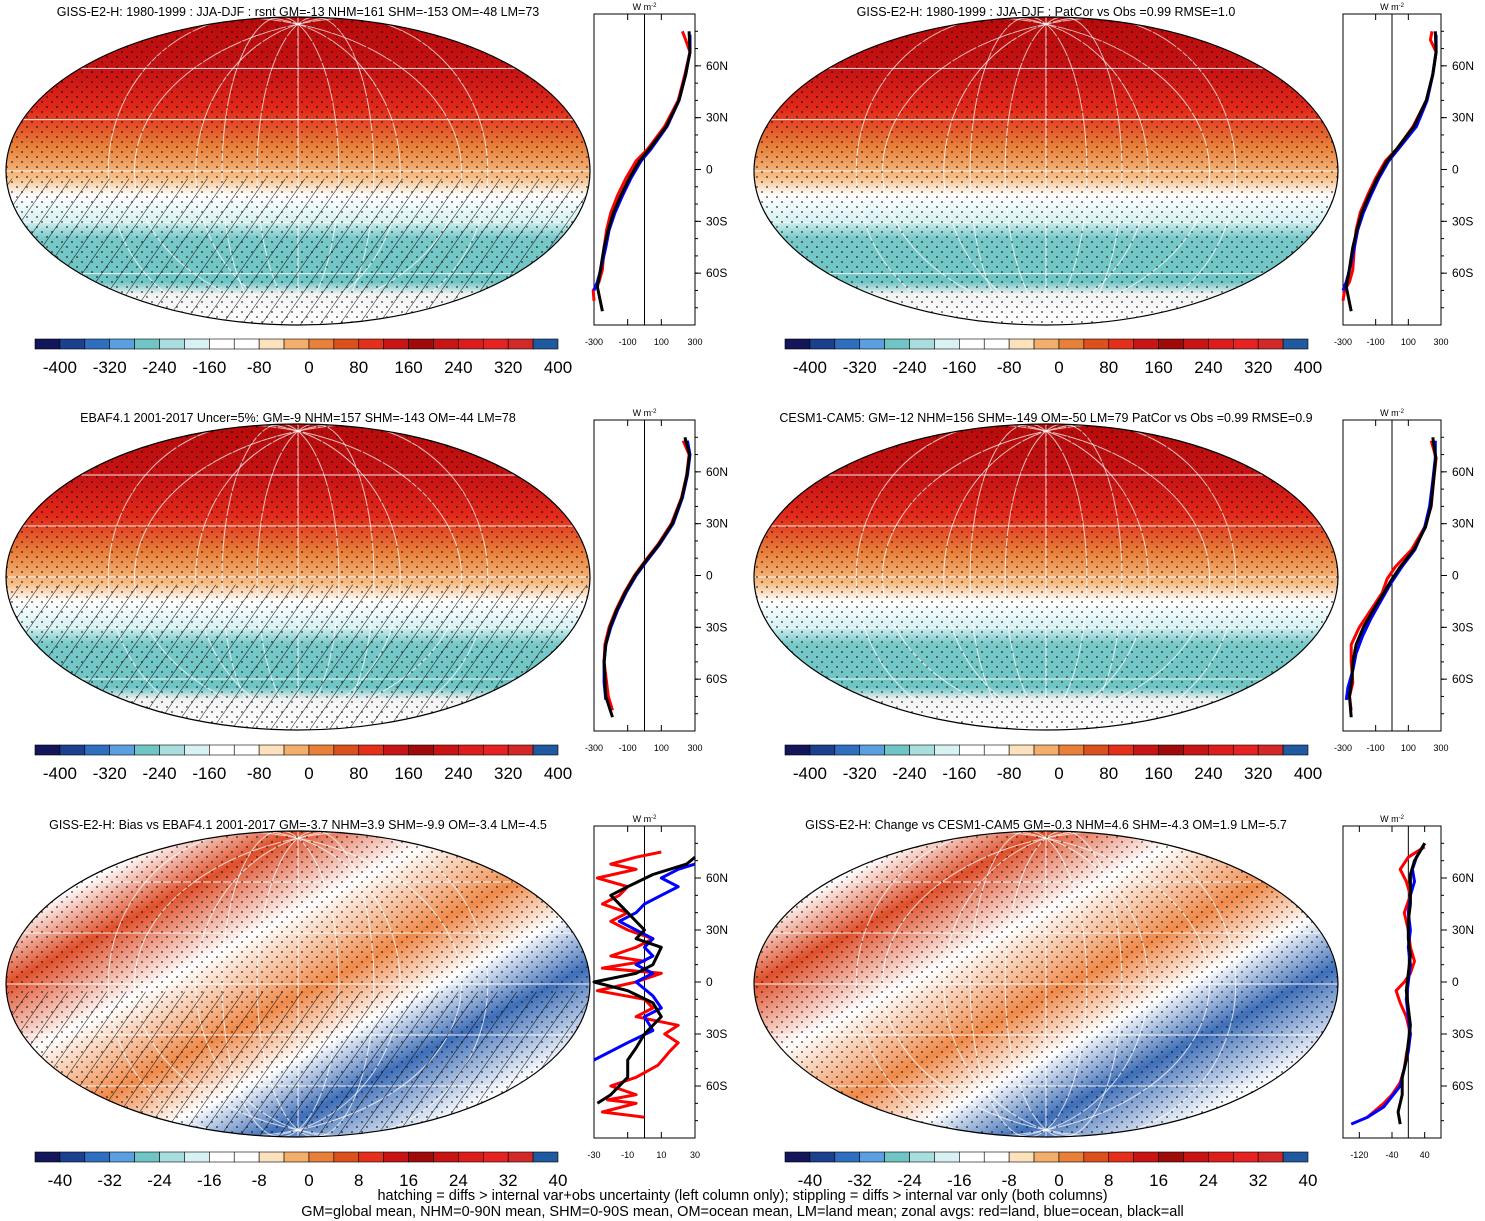  What do you see at coordinates (298, 251) in the screenshot?
I see `hatching` at bounding box center [298, 251].